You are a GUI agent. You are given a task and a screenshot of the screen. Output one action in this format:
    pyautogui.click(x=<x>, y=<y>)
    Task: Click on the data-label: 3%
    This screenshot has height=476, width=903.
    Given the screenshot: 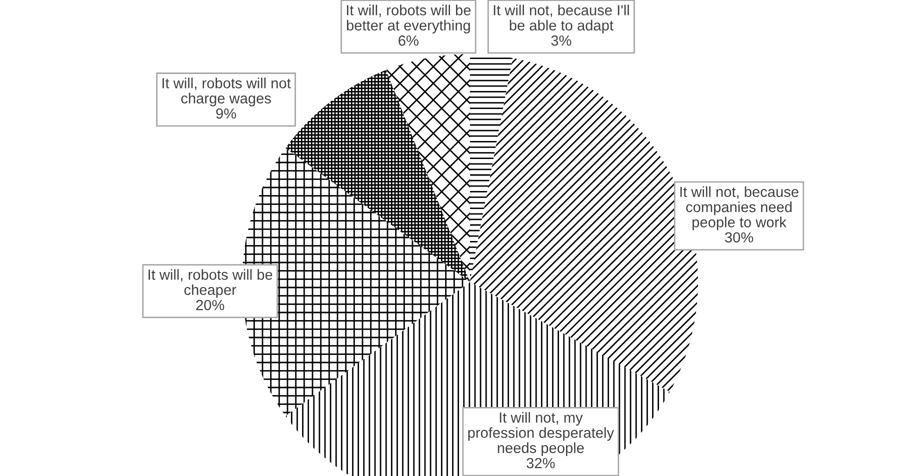 What is the action you would take?
    pyautogui.click(x=561, y=40)
    